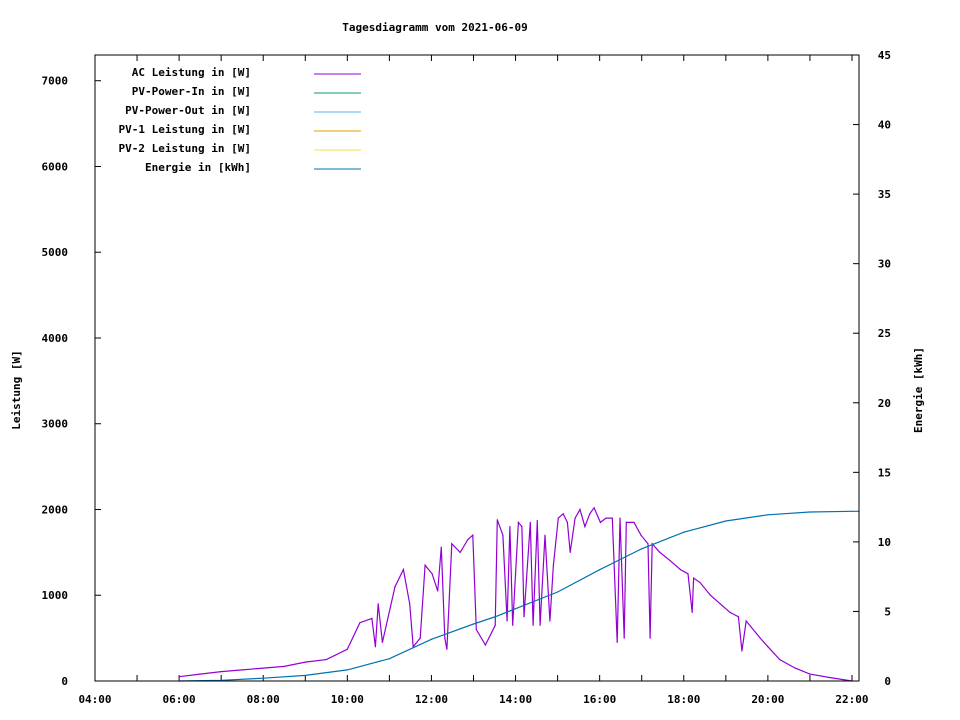 This screenshot has height=720, width=960. I want to click on y2-tick-label: 25, so click(884, 333).